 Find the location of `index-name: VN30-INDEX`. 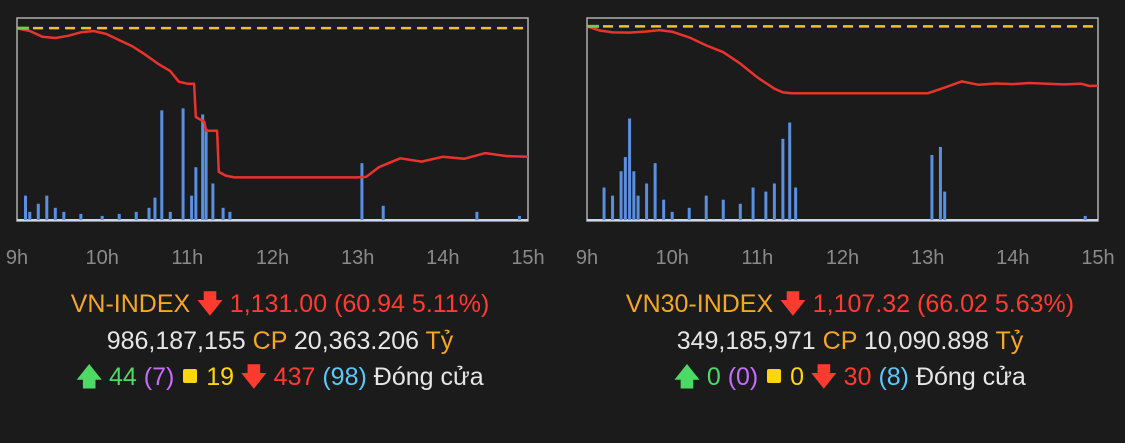

index-name: VN30-INDEX is located at coordinates (699, 304).